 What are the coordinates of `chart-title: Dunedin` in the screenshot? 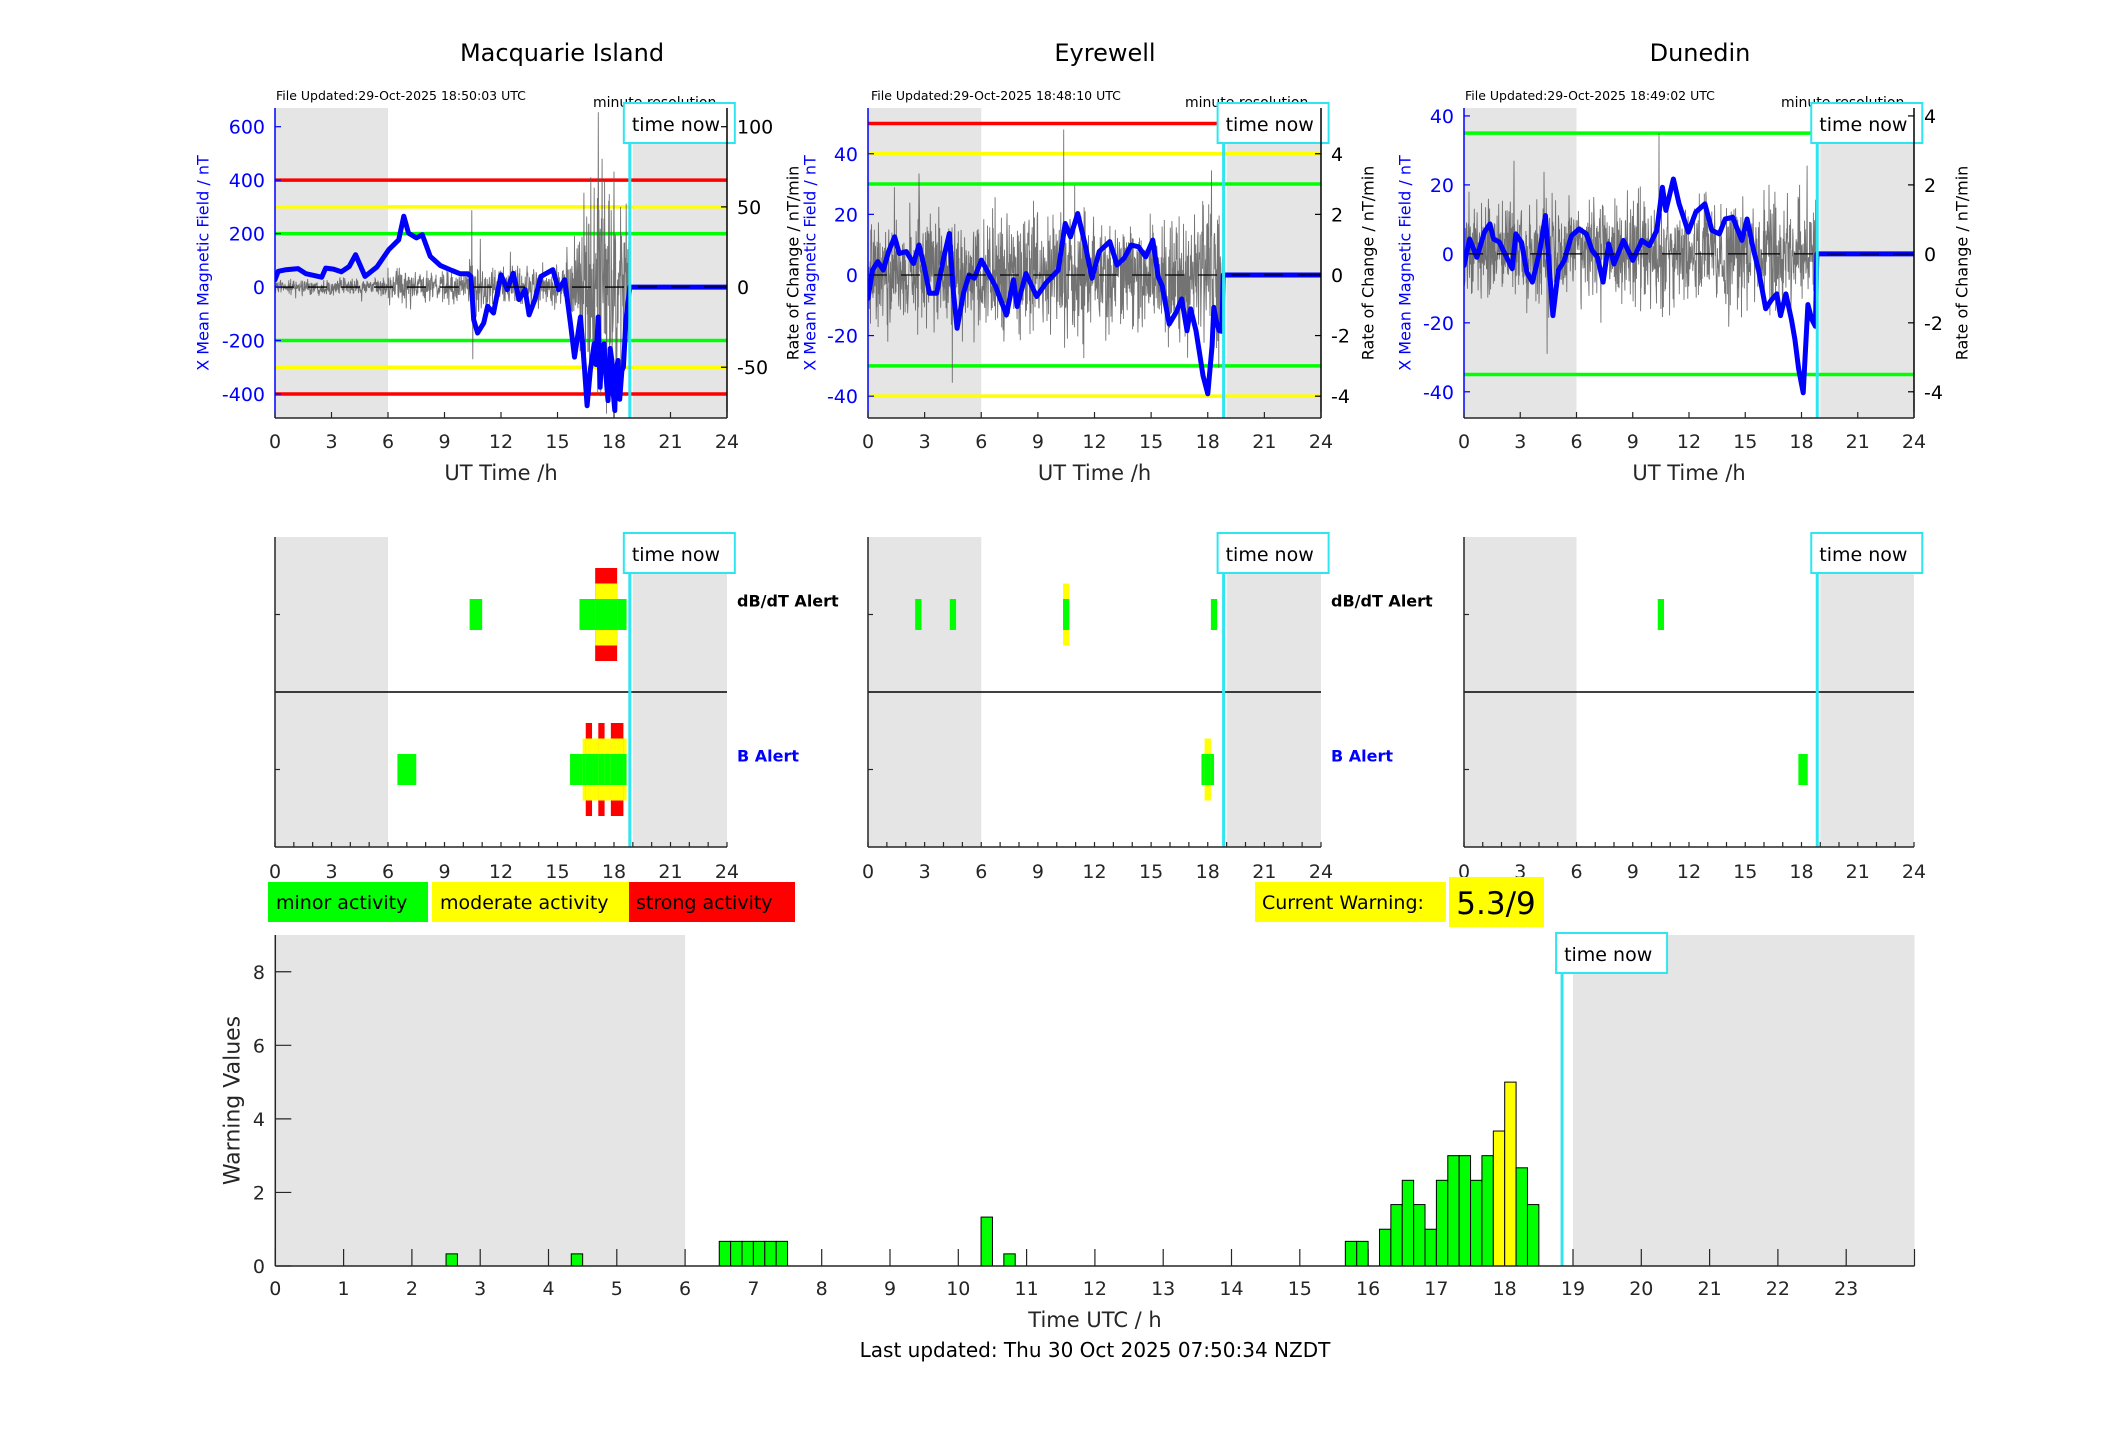 It's located at (1700, 53).